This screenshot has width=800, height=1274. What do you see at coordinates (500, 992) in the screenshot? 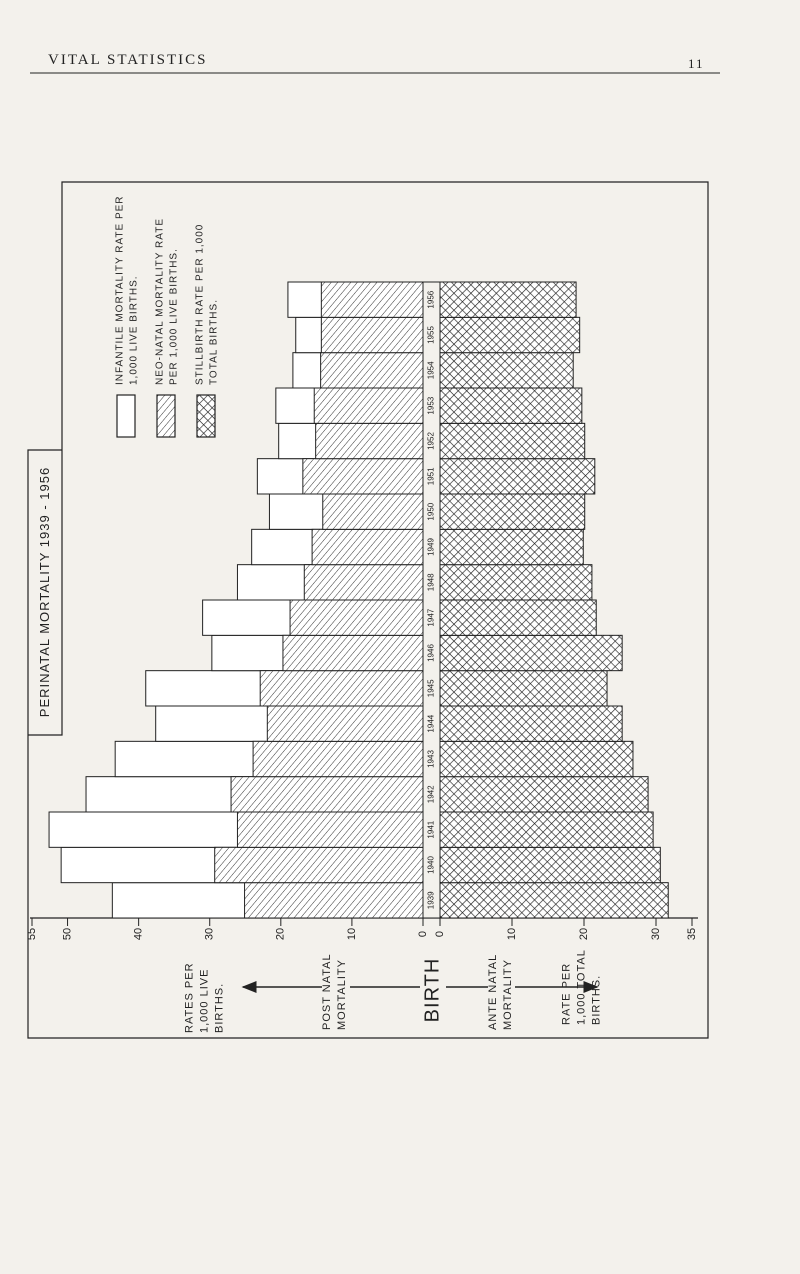
I see `annotation: ANTE NATAL MORTALITY` at bounding box center [500, 992].